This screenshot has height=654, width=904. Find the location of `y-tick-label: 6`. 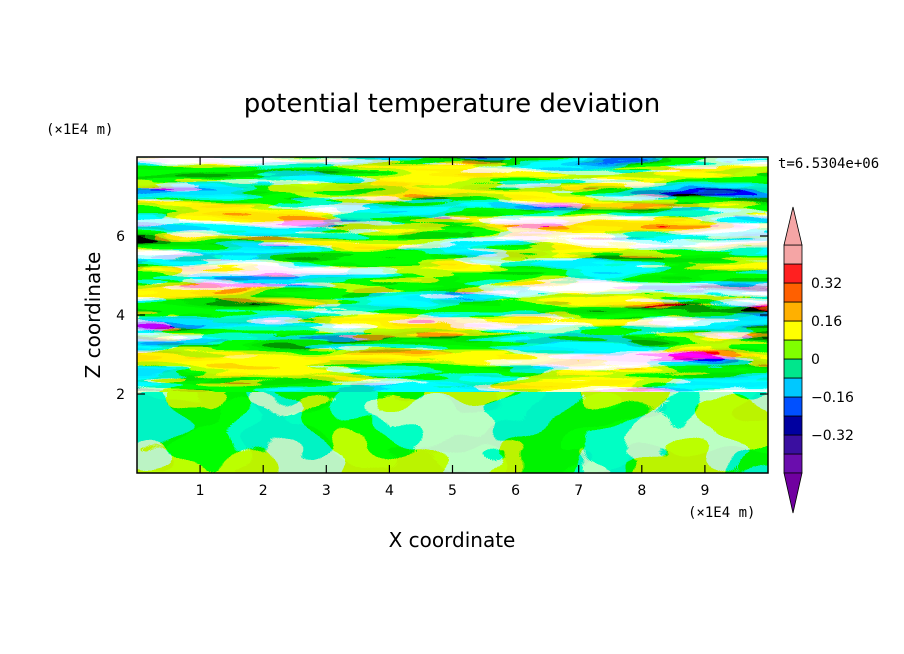

y-tick-label: 6 is located at coordinates (120, 237).